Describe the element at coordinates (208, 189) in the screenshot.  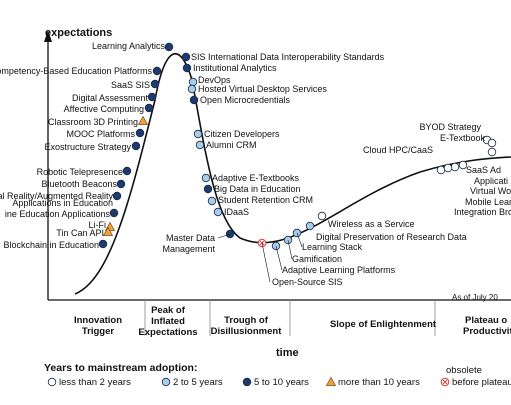
I see `tech-big-data-in-education-marker` at that location.